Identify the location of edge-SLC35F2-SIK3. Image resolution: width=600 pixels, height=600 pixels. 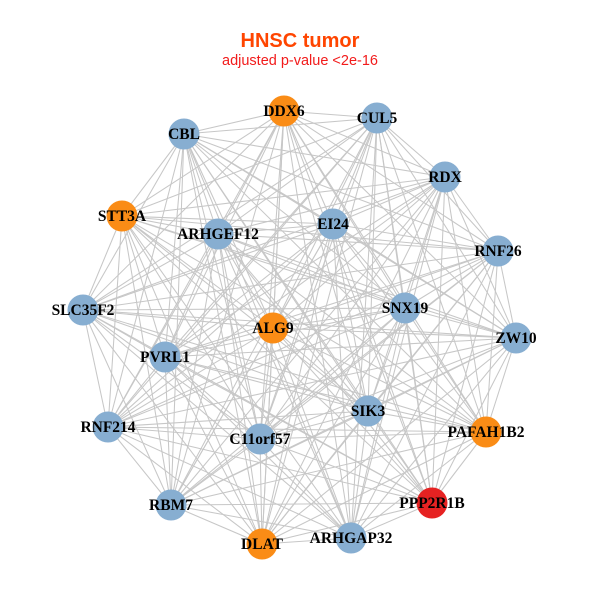
(225, 360).